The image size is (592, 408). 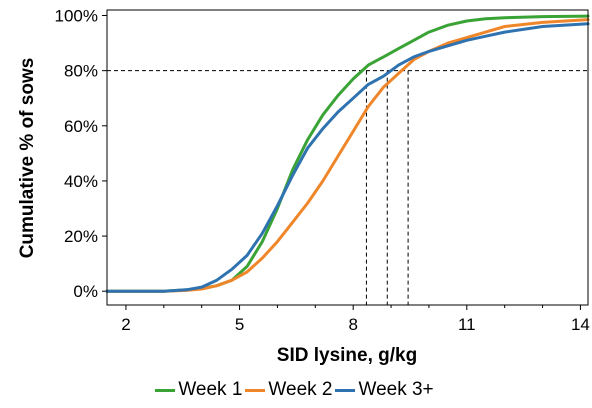 What do you see at coordinates (300, 389) in the screenshot?
I see `legend-label-week-2: Week 2` at bounding box center [300, 389].